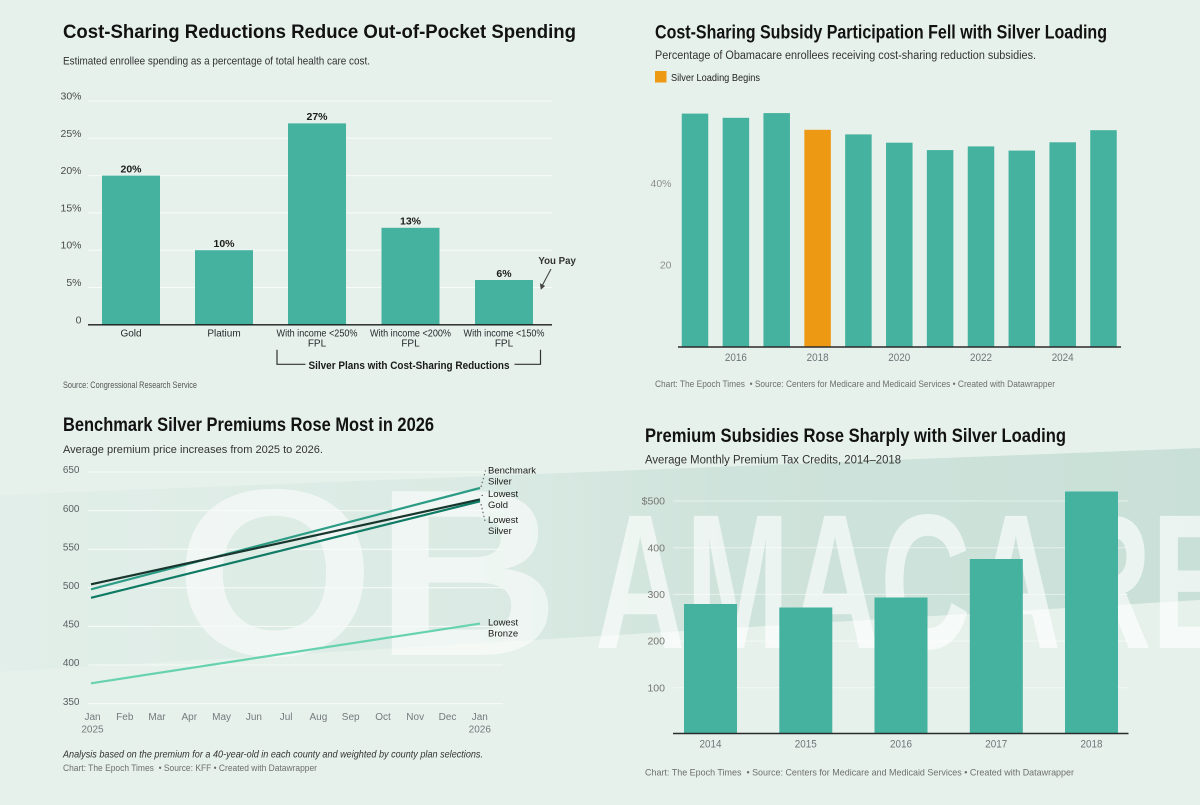  I want to click on svg-text: Dec, so click(448, 717).